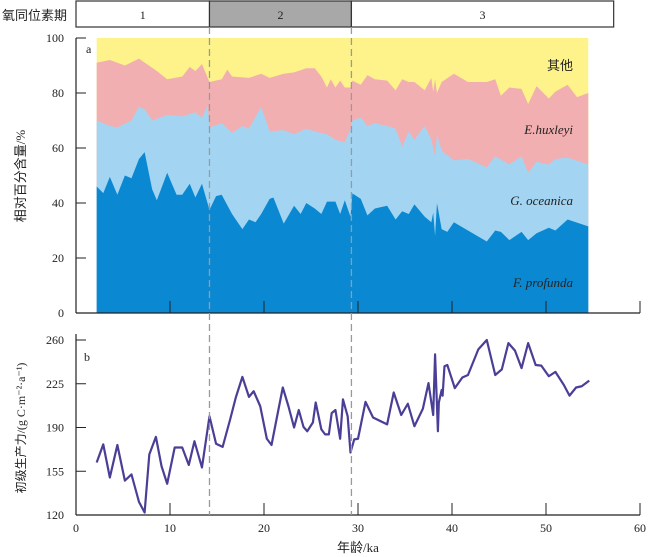 The height and width of the screenshot is (557, 650). I want to click on panel-b-y-axis-title: 初级生产力/(g C·m⁻²·a⁻¹), so click(21, 428).